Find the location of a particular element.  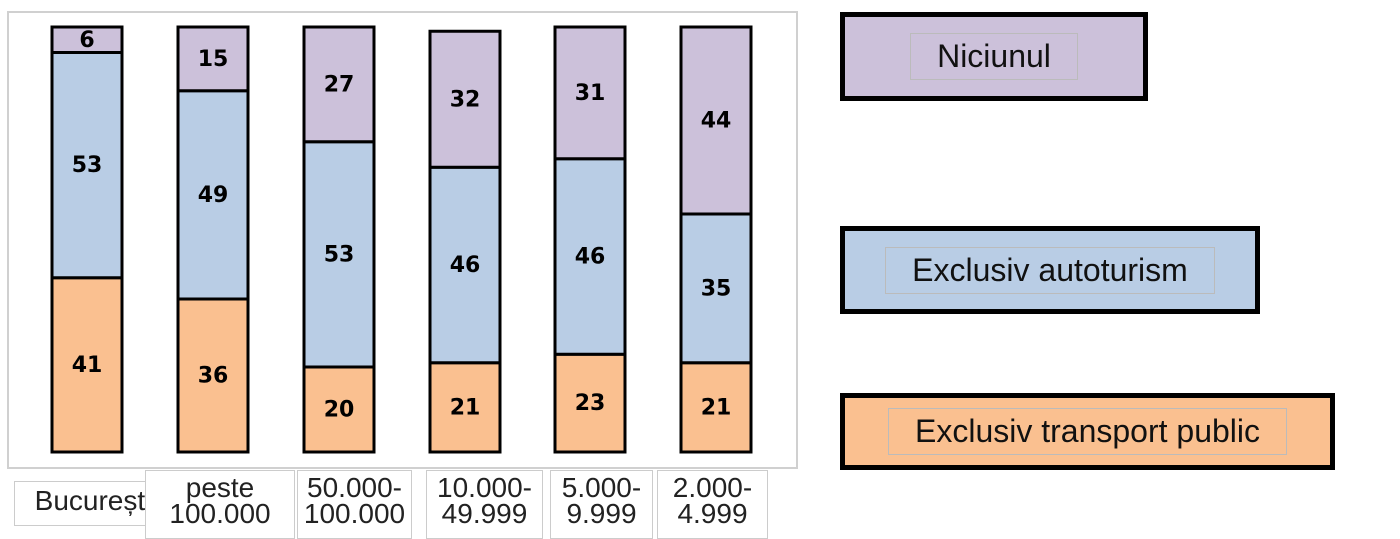

x-tick-label: 2.000-4.999 is located at coordinates (712, 504).